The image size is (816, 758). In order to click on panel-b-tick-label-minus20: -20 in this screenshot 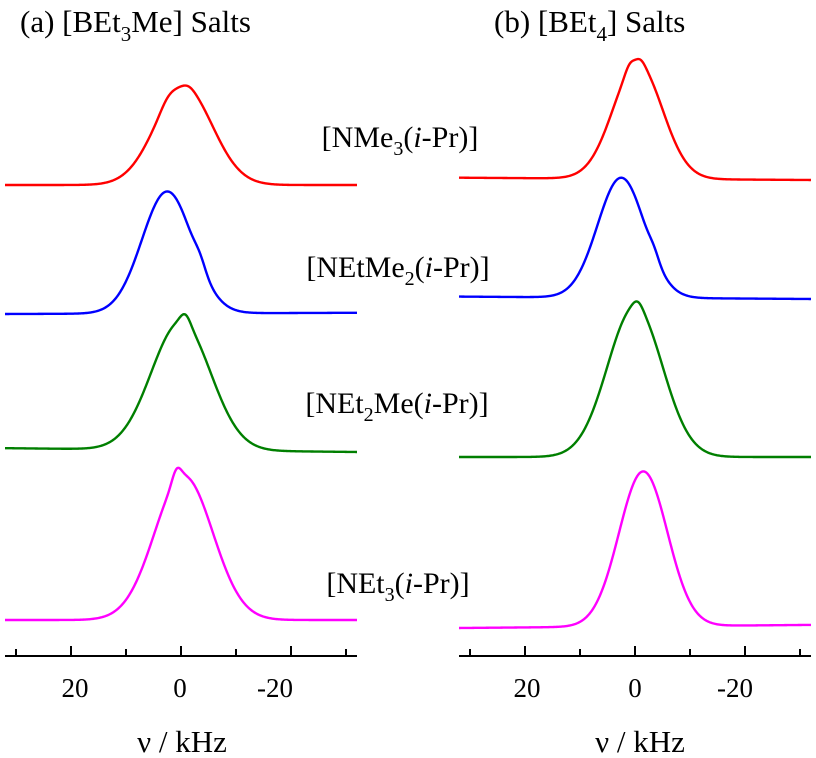, I will do `click(735, 688)`.